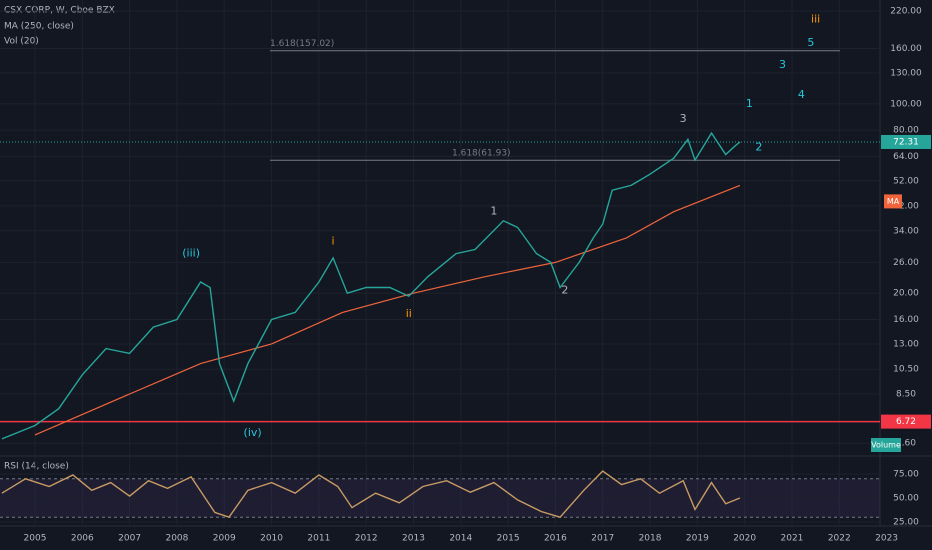 This screenshot has height=550, width=932. I want to click on ma-tag, so click(893, 201).